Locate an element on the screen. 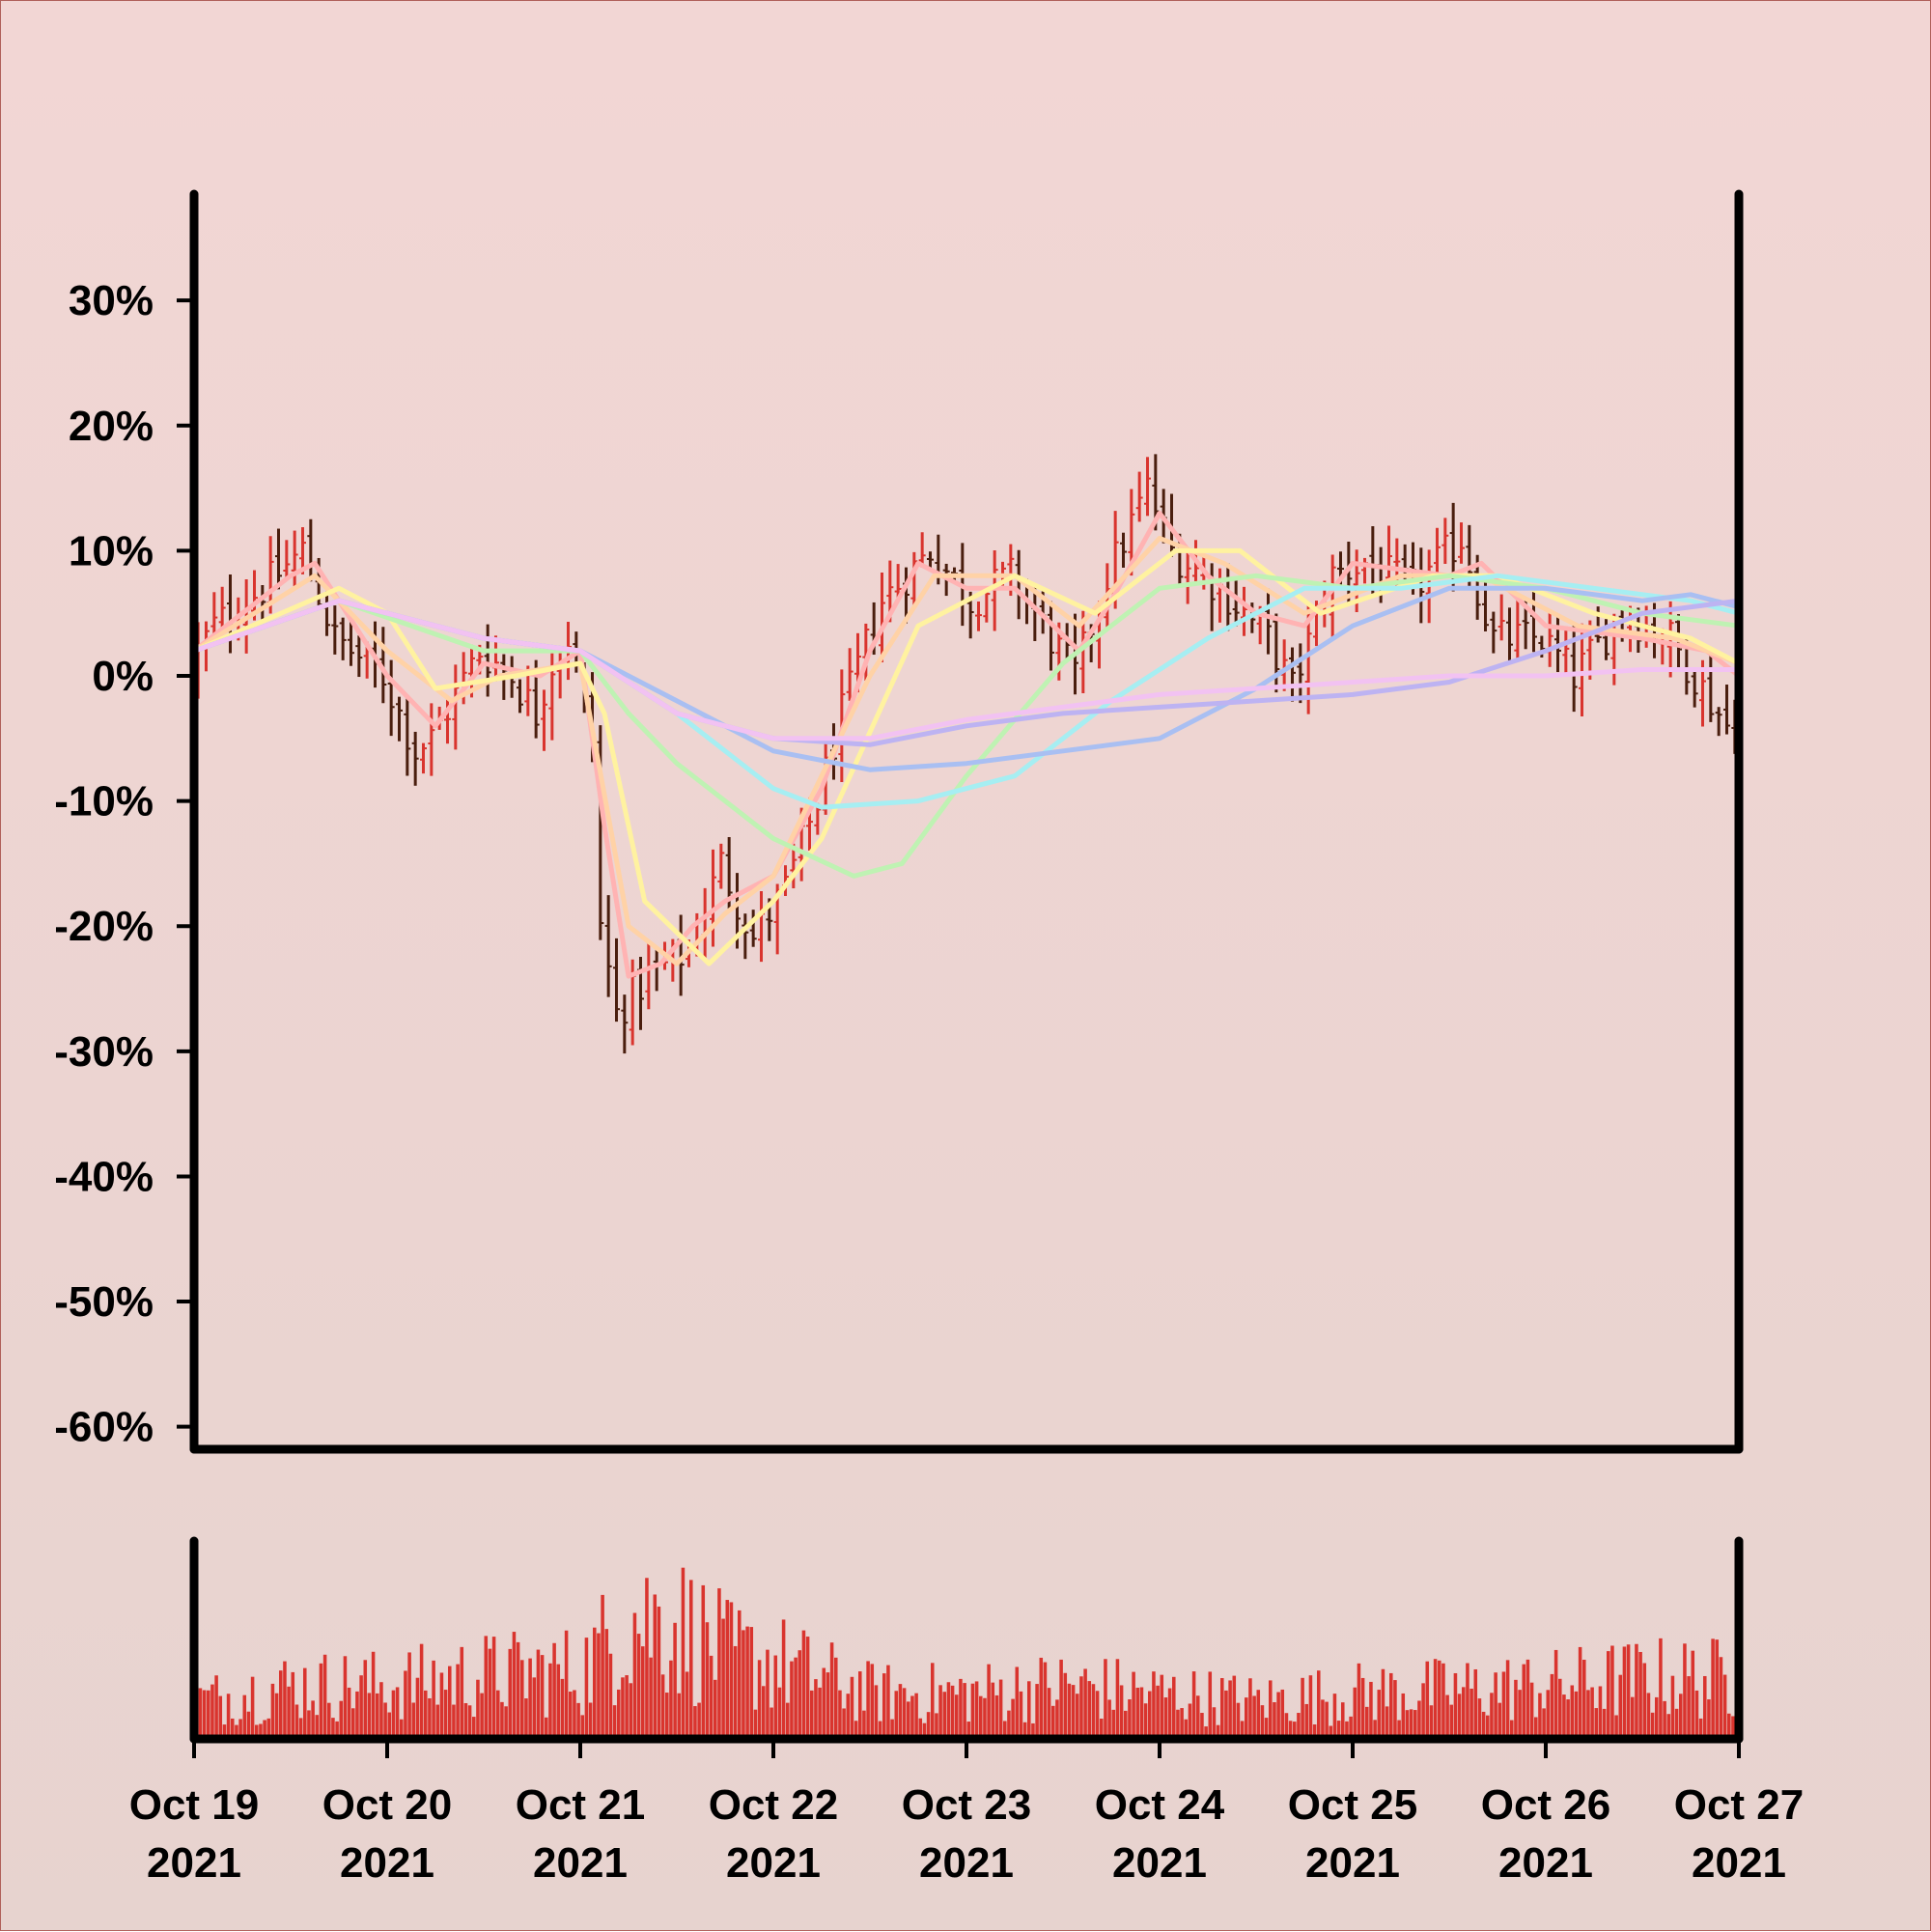  x-tick-label-date: Oct 22 is located at coordinates (774, 1805).